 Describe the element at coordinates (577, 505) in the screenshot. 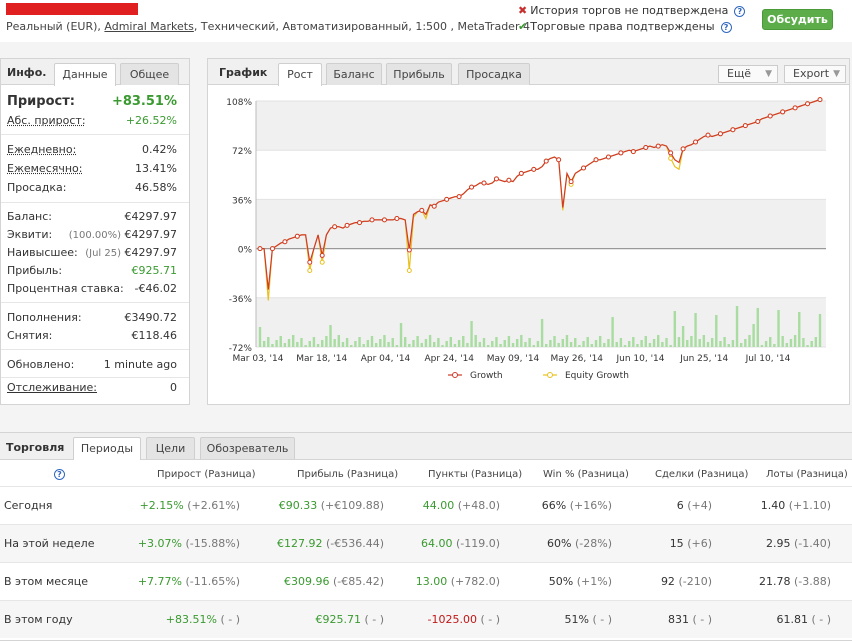

I see `win-cell: 66% (+16%)` at that location.